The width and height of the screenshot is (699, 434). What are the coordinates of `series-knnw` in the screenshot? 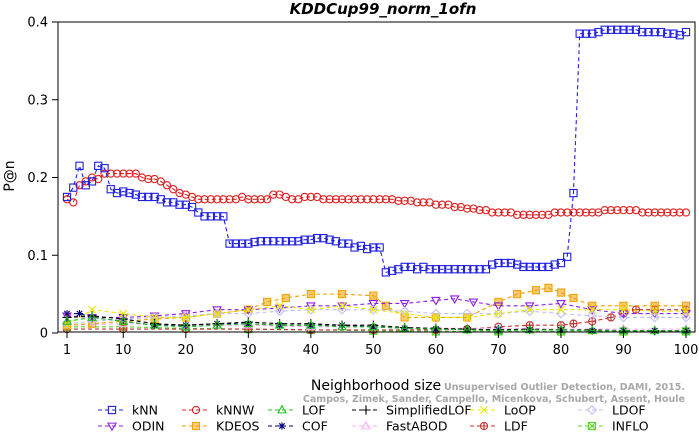 It's located at (376, 194).